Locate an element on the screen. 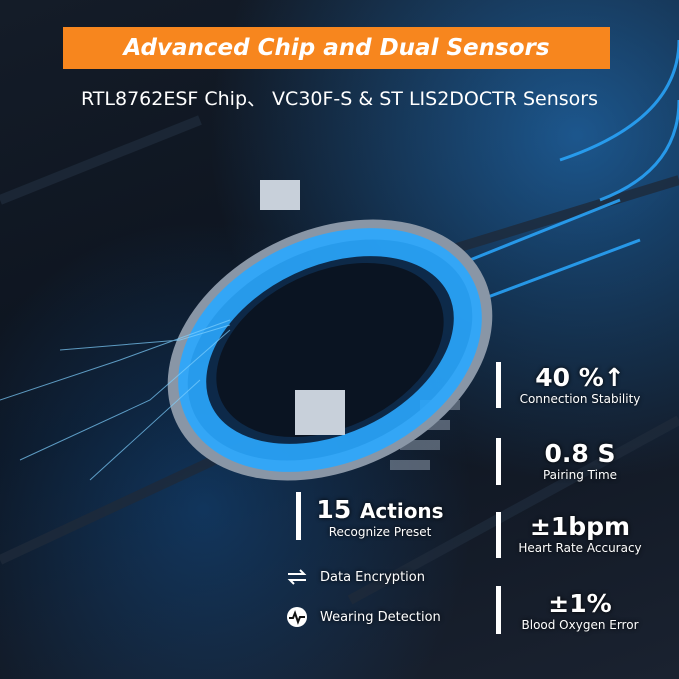 This screenshot has height=679, width=679. heartbeat-circle-icon is located at coordinates (297, 617).